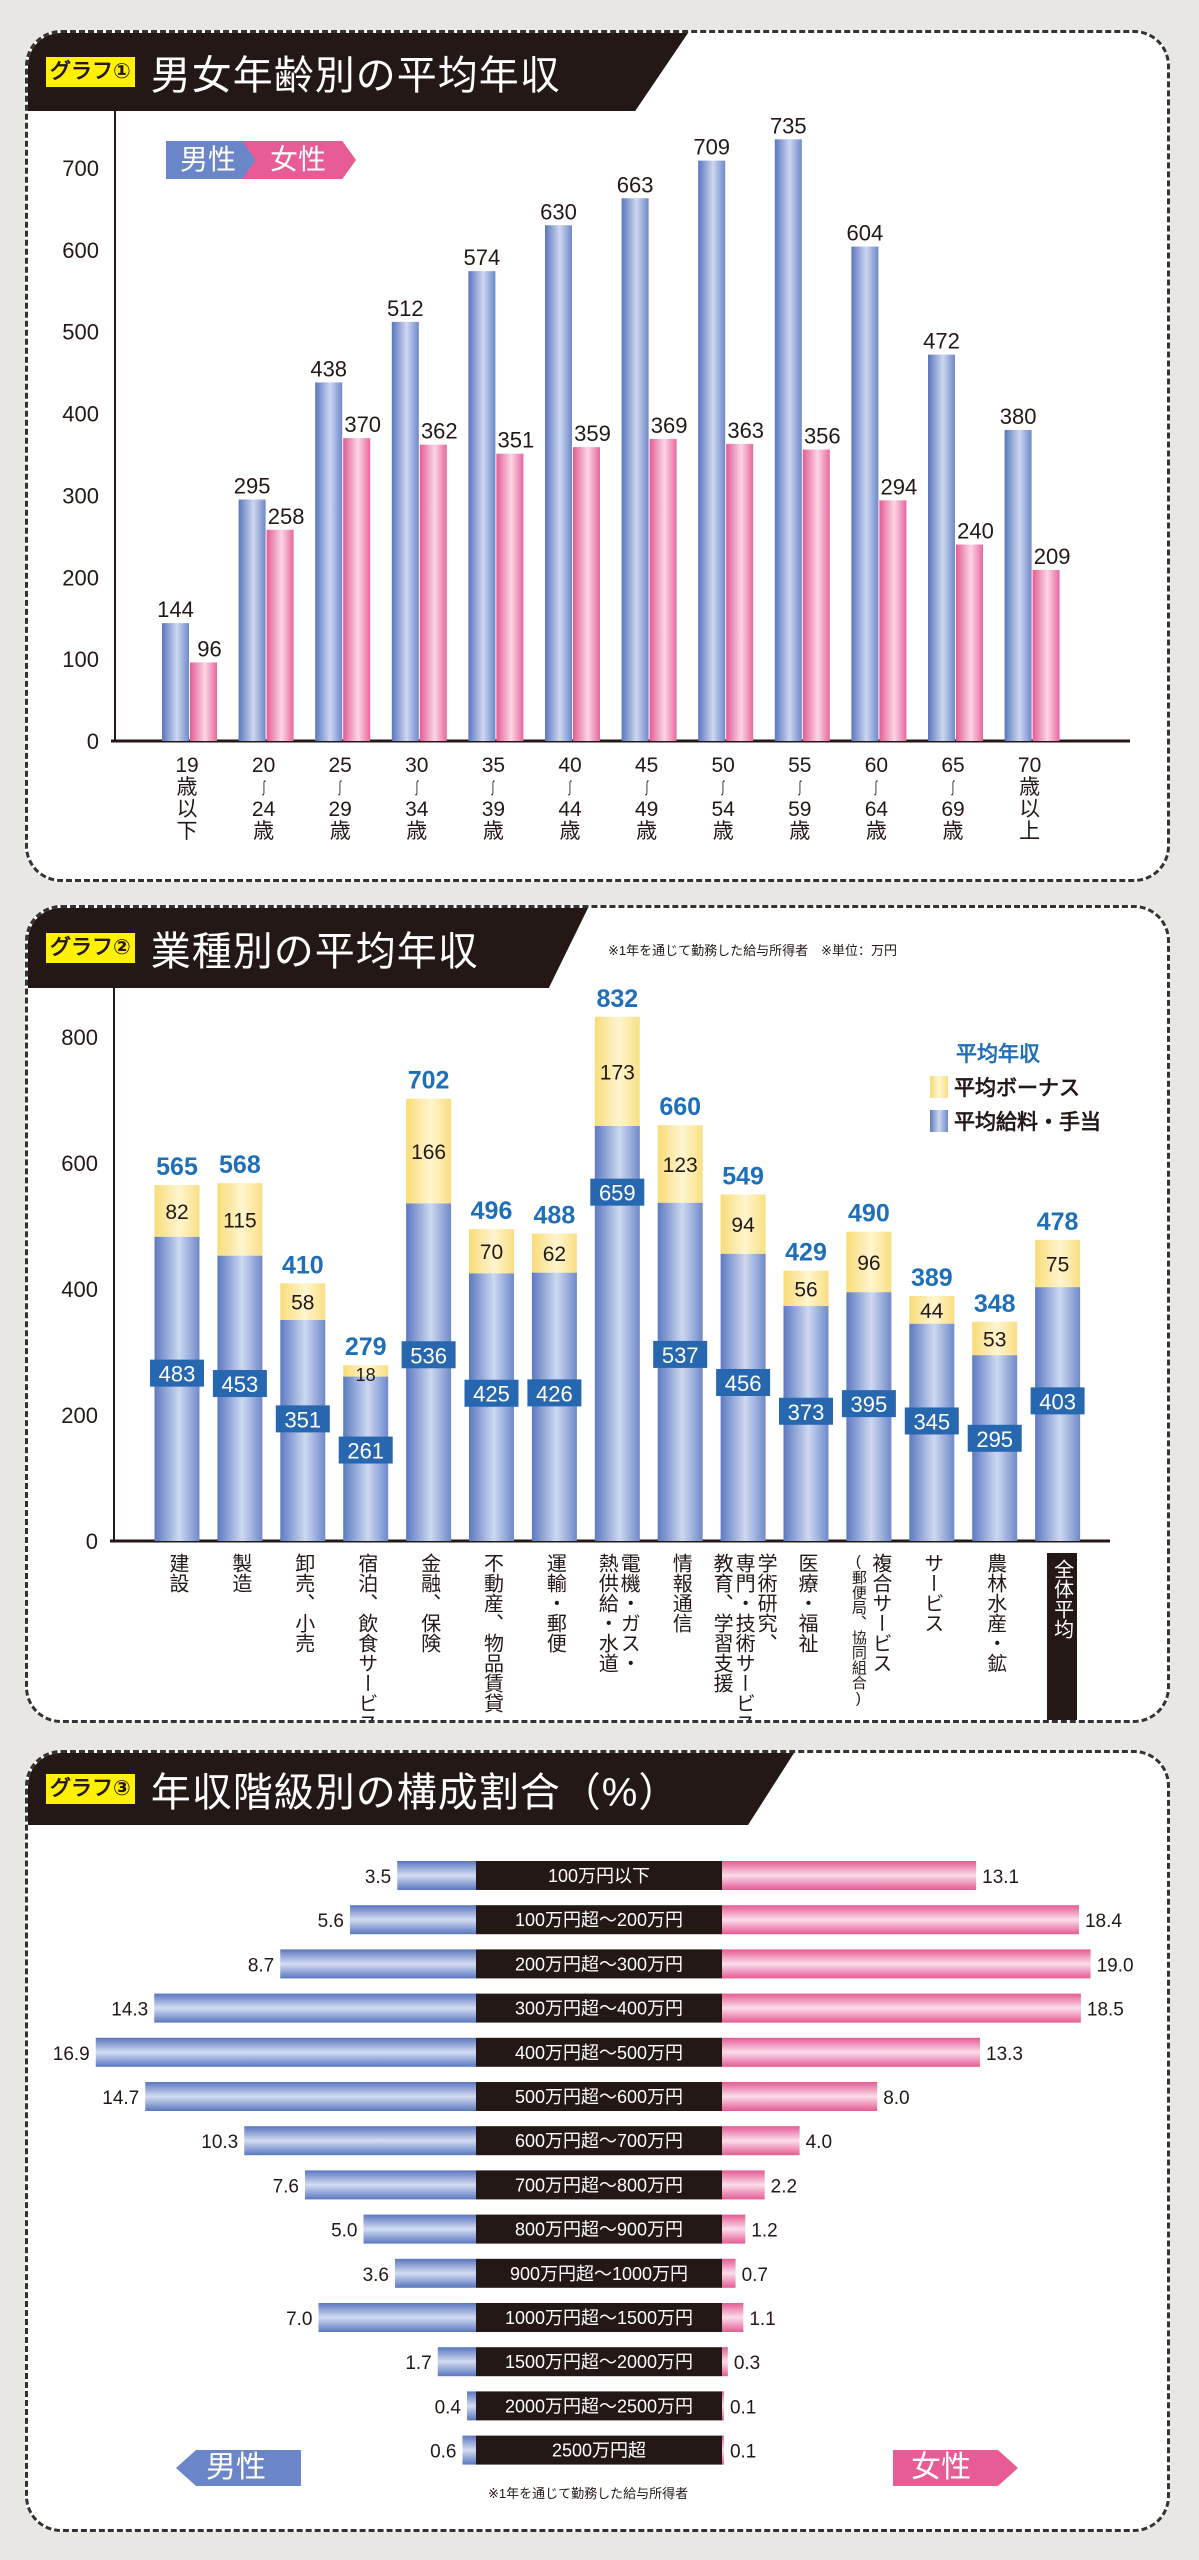 The image size is (1199, 2560). What do you see at coordinates (1015, 1087) in the screenshot?
I see `legend-bonus: 平均ボーナス` at bounding box center [1015, 1087].